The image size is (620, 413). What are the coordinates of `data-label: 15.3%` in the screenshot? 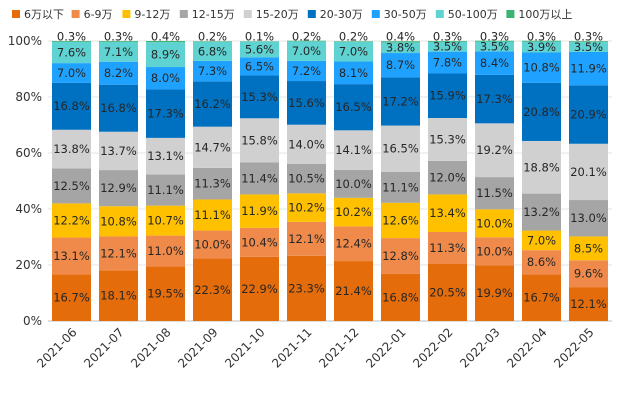 It's located at (447, 139).